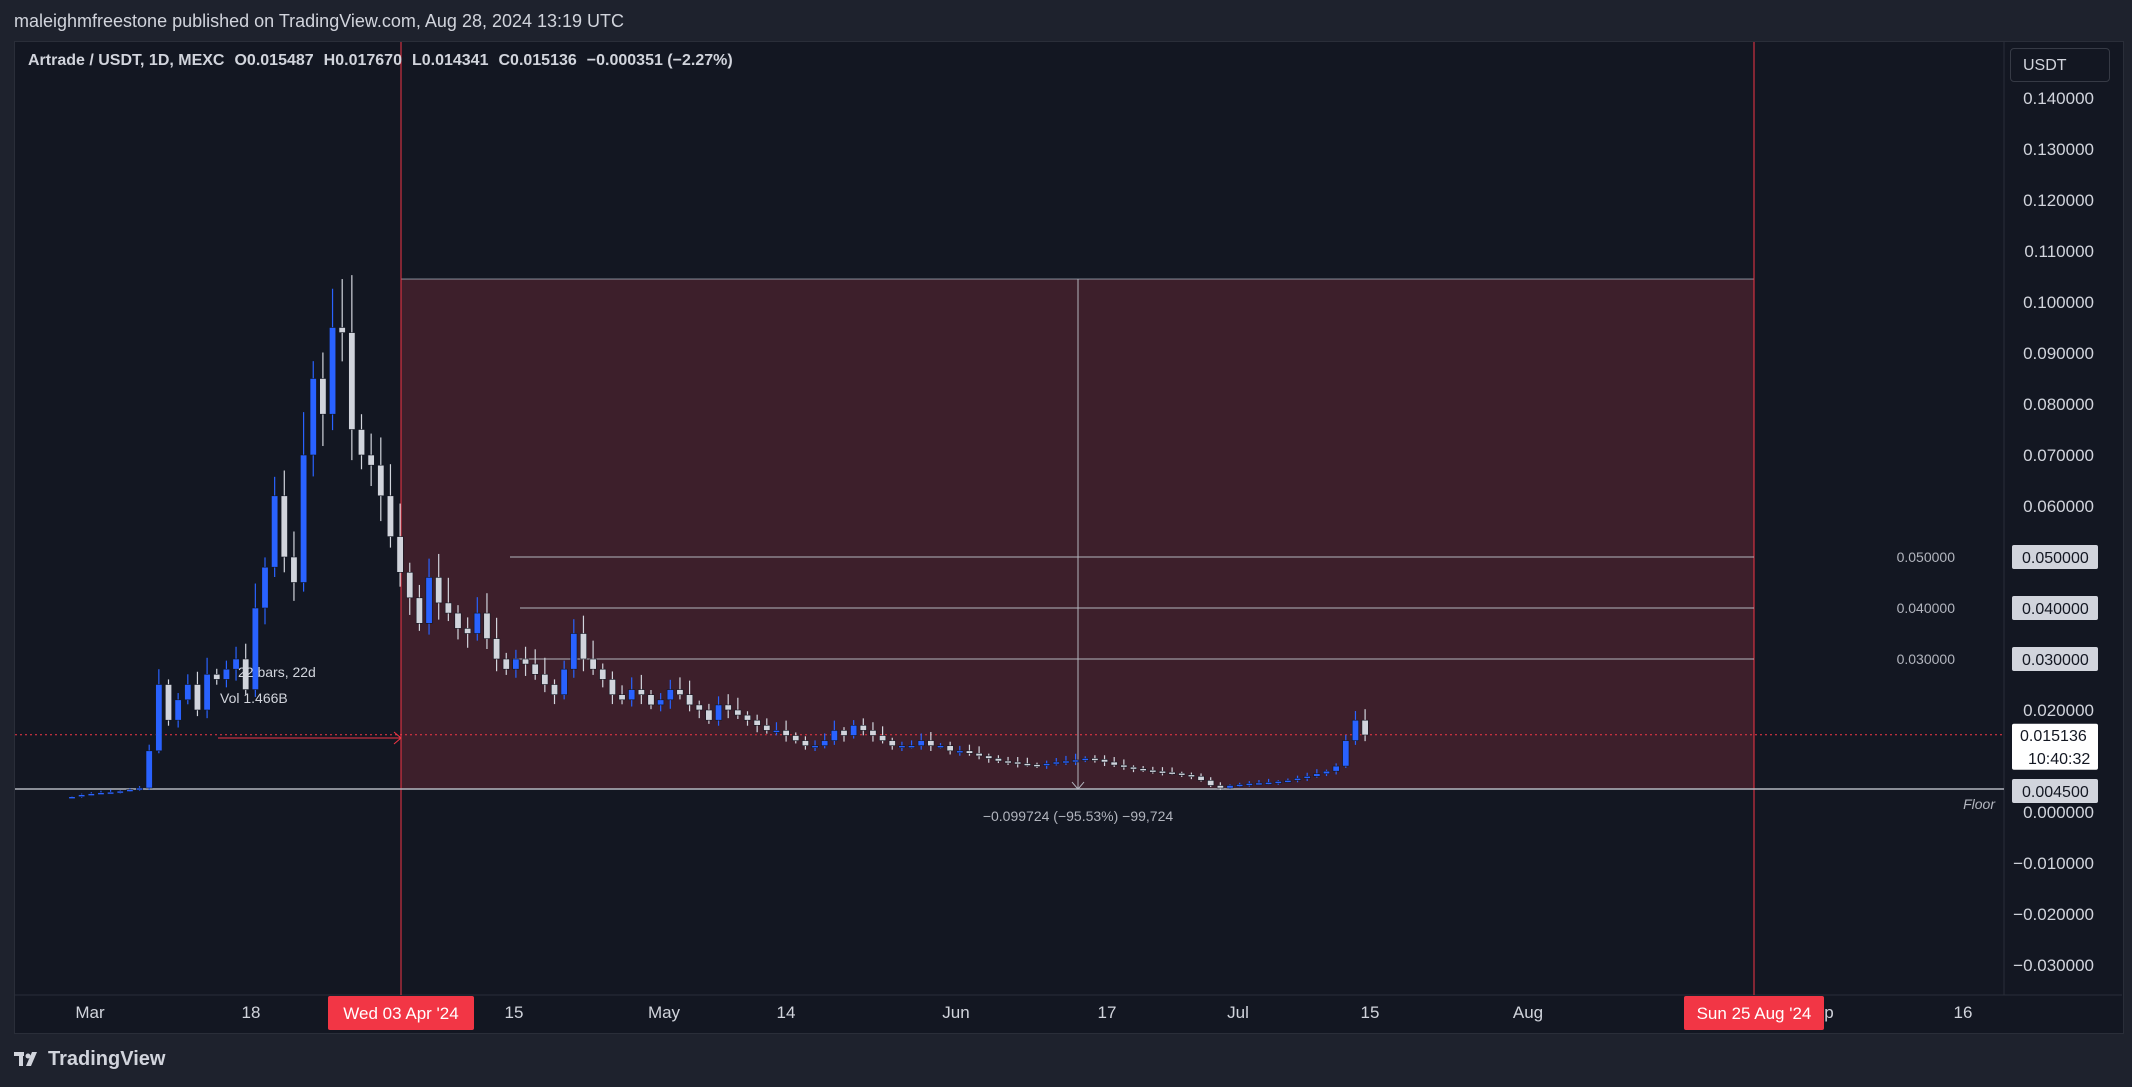 The image size is (2132, 1087). Describe the element at coordinates (2060, 65) in the screenshot. I see `currency-button: USDT` at that location.